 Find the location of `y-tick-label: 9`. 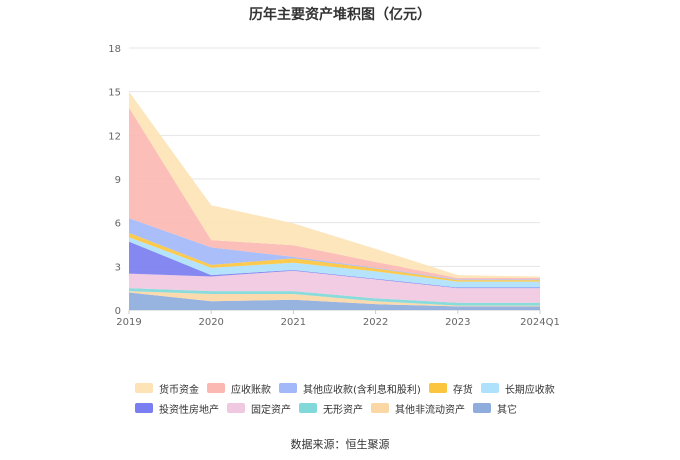

y-tick-label: 9 is located at coordinates (118, 180).